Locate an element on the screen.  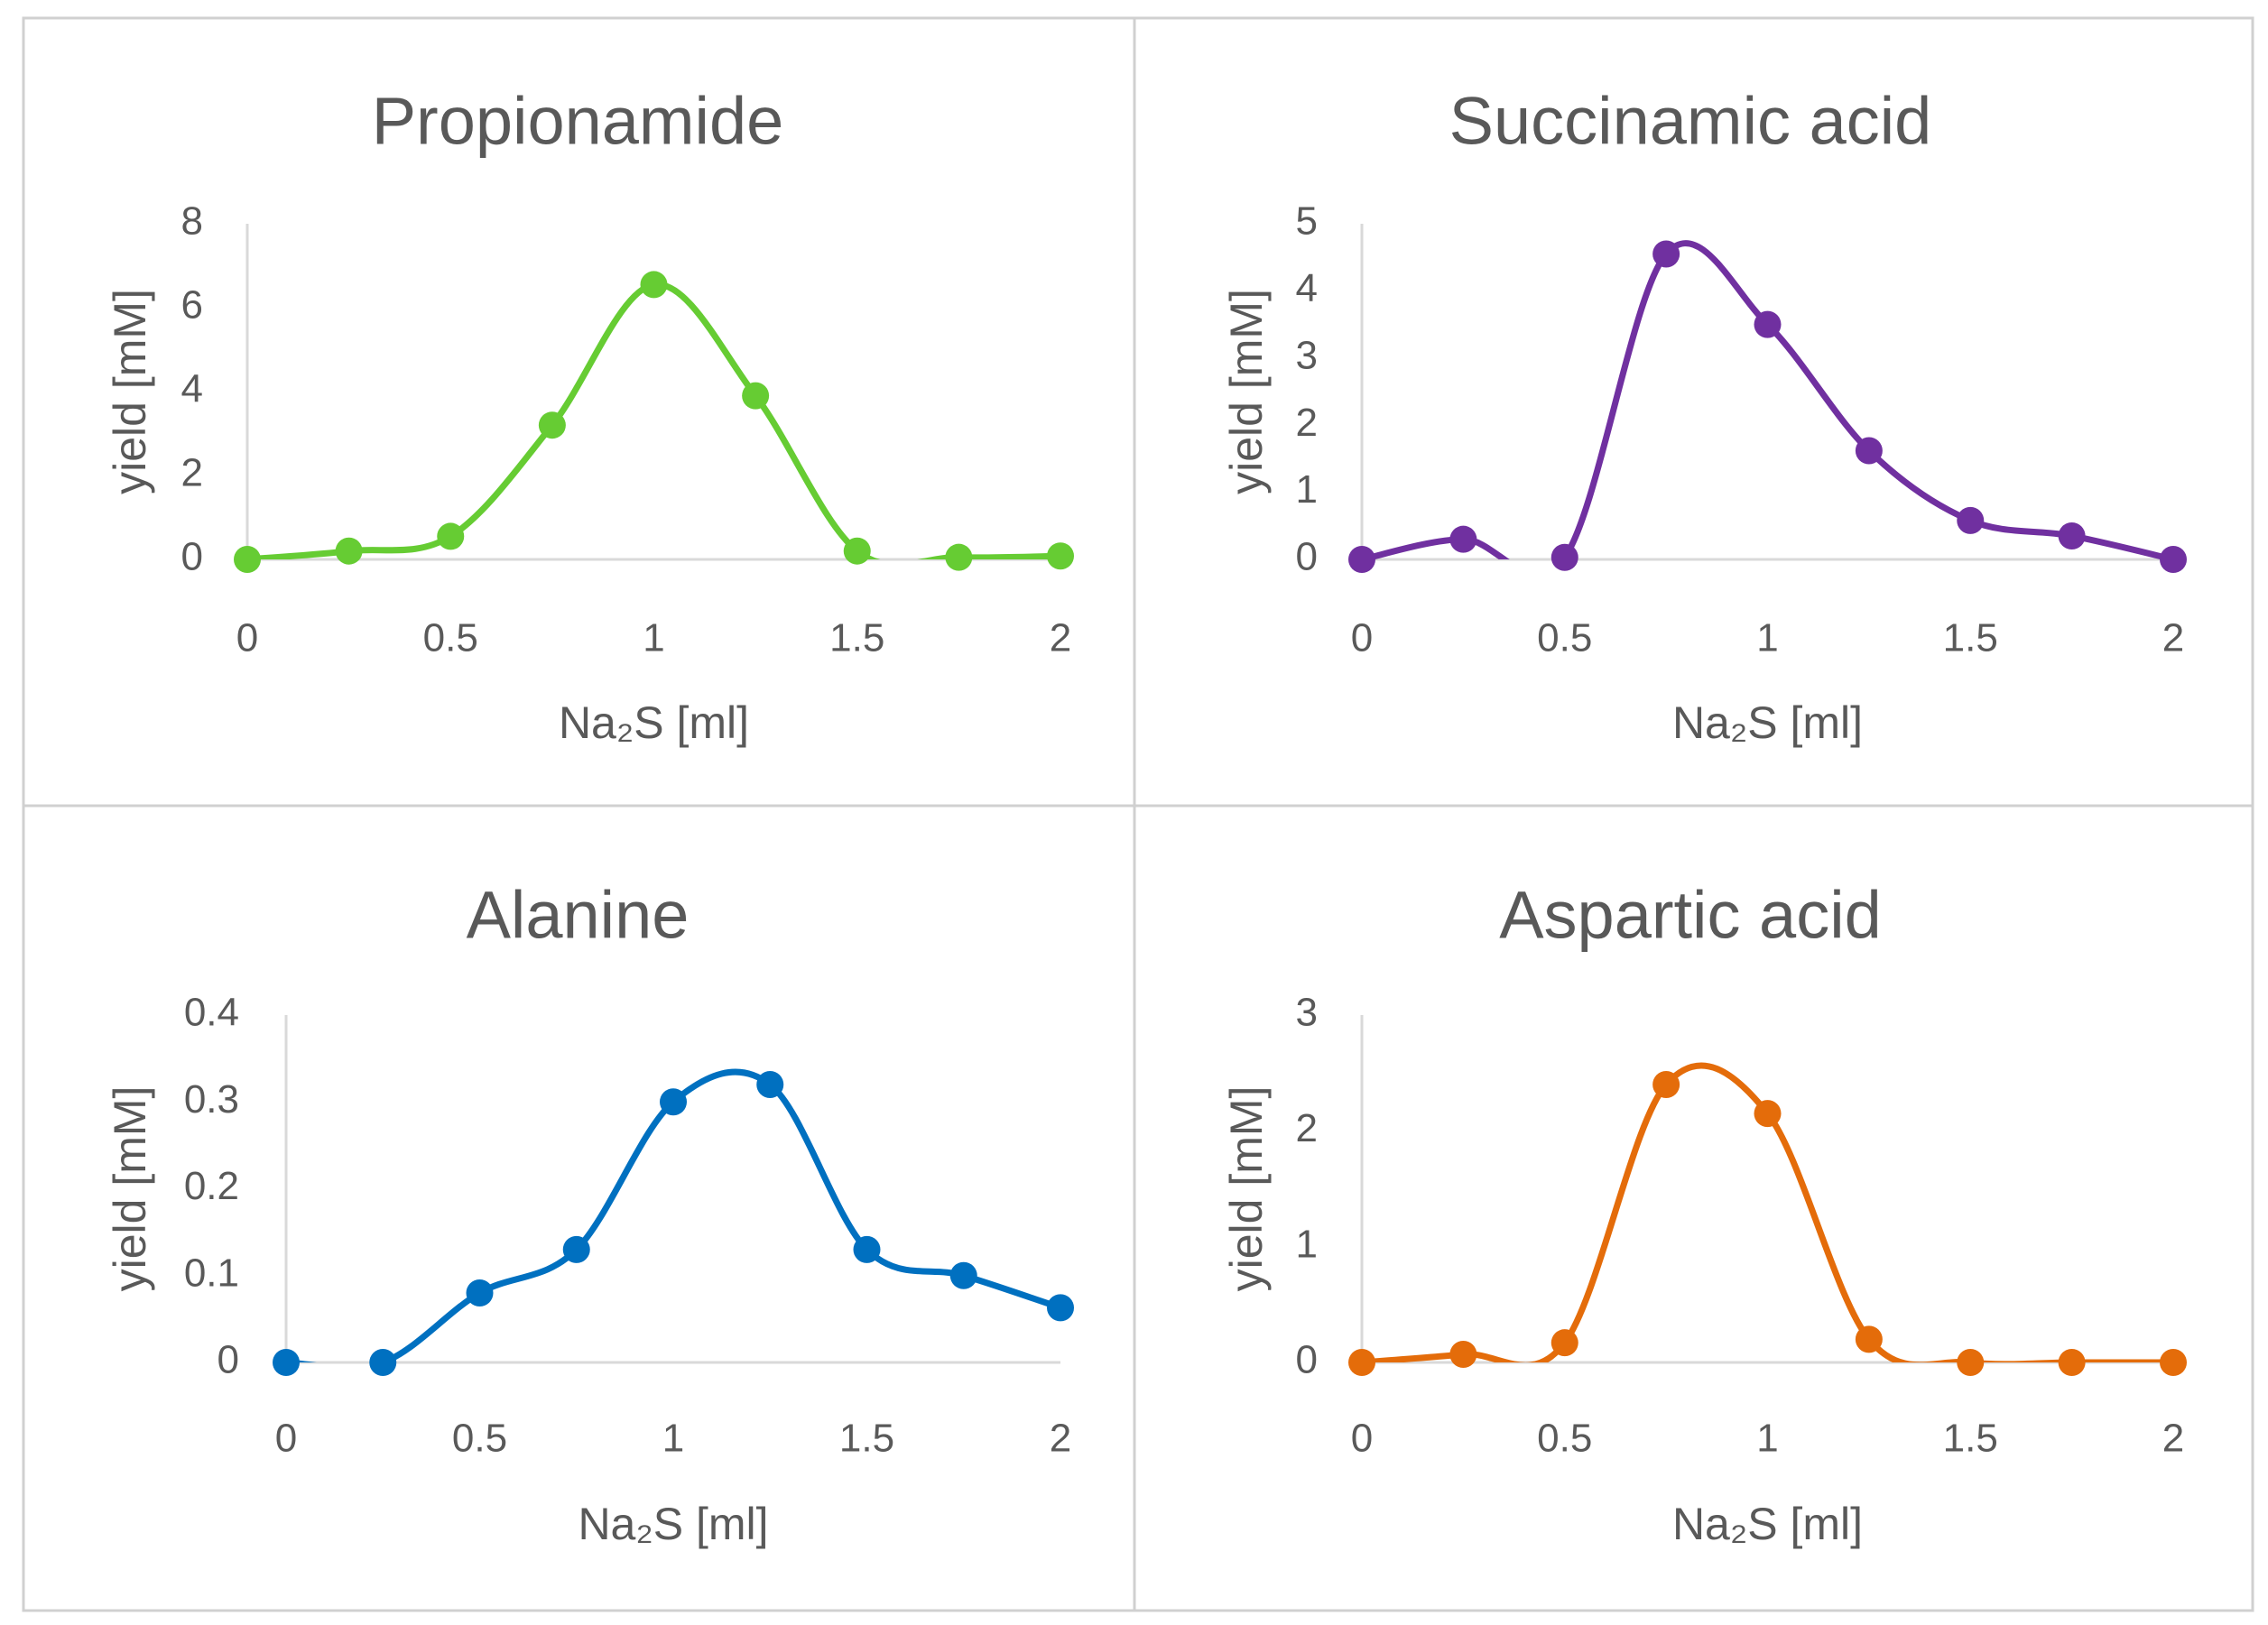
y-tick-label: 0.3 is located at coordinates (211, 1099).